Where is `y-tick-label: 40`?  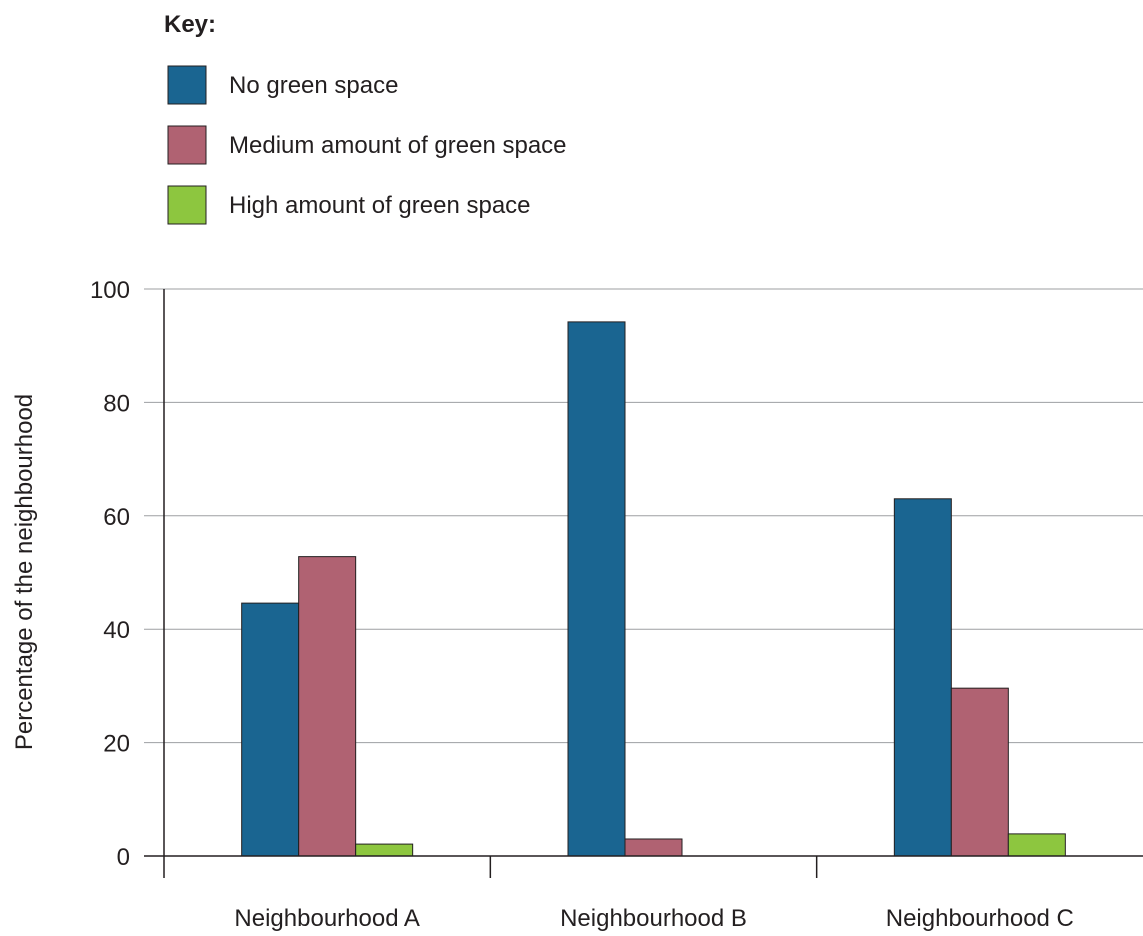 y-tick-label: 40 is located at coordinates (116, 630).